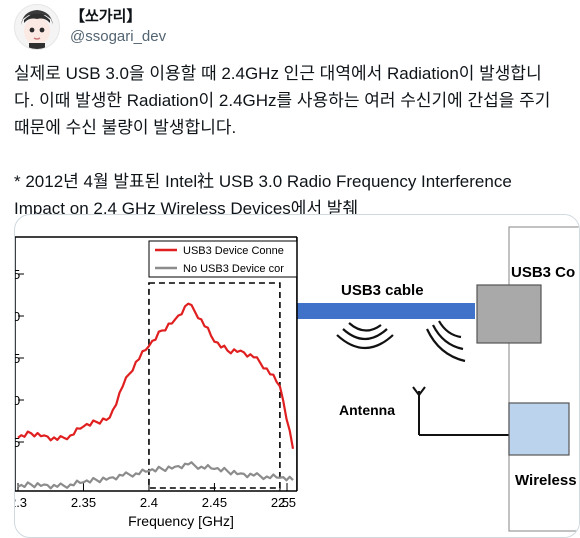 The width and height of the screenshot is (580, 538). What do you see at coordinates (386, 311) in the screenshot?
I see `usb3-cable` at bounding box center [386, 311].